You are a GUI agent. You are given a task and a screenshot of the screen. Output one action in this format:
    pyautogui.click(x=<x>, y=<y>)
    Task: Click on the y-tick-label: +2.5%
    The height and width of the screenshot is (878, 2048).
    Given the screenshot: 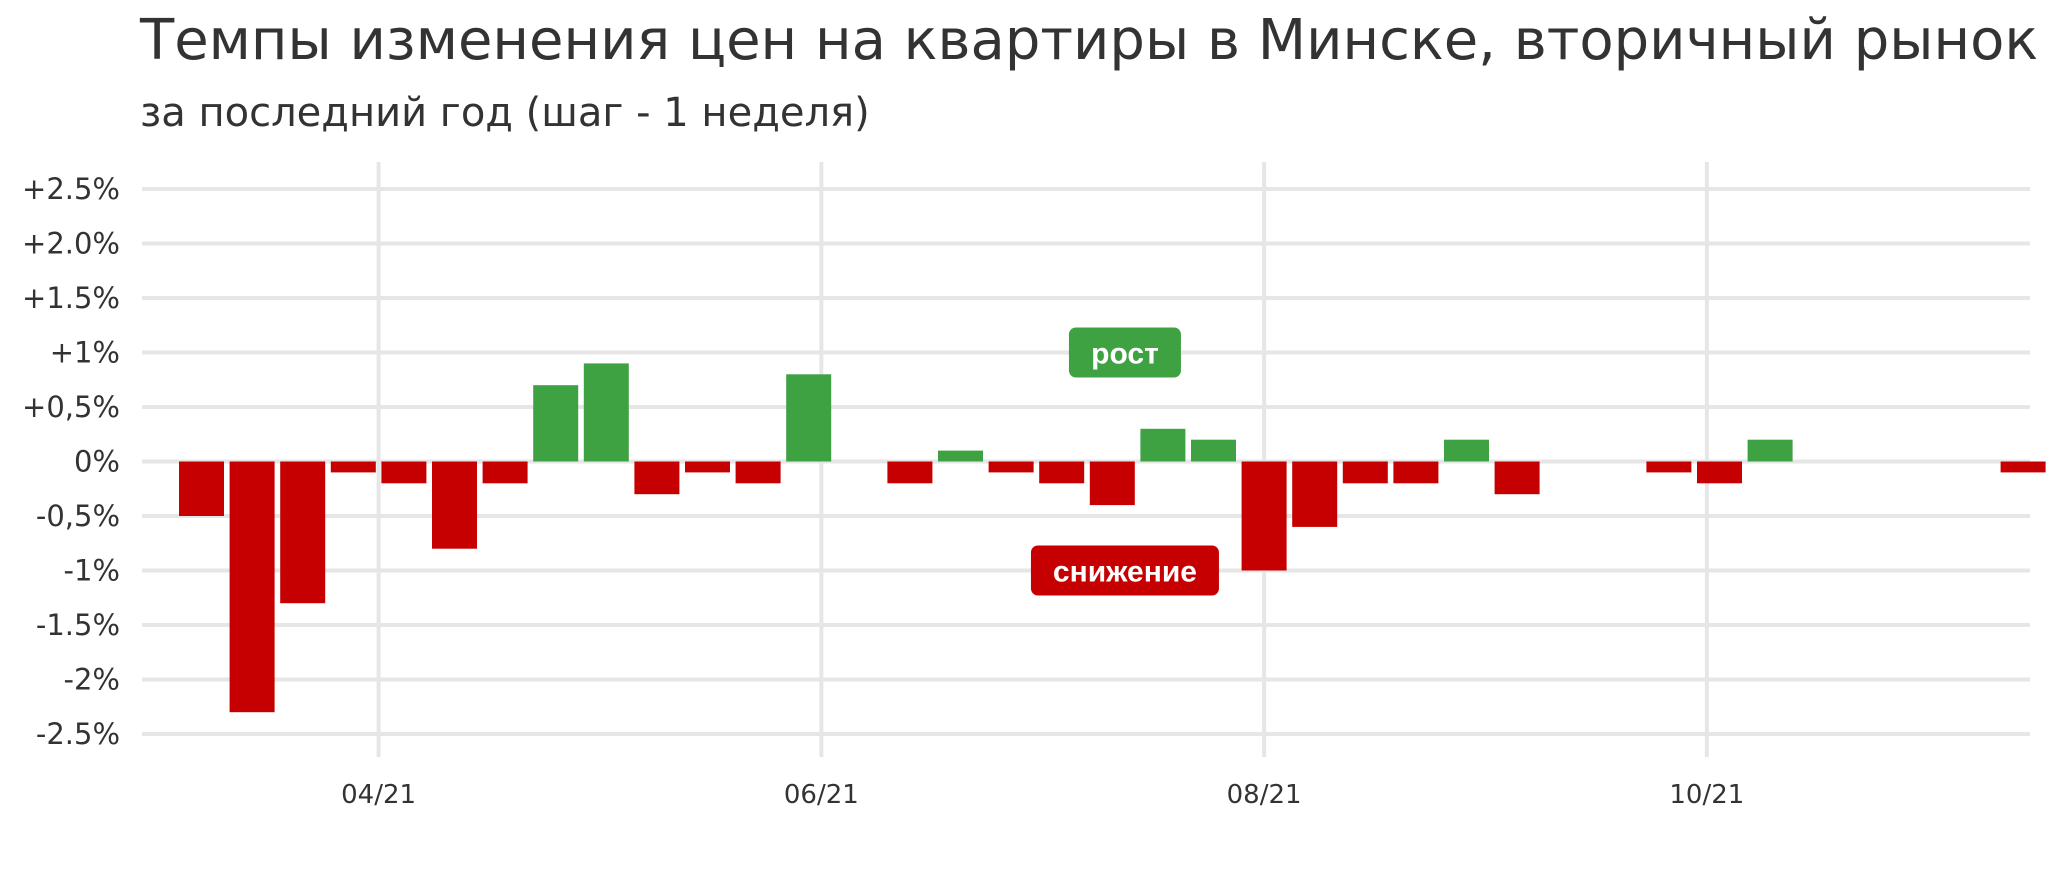 What is the action you would take?
    pyautogui.click(x=71, y=189)
    